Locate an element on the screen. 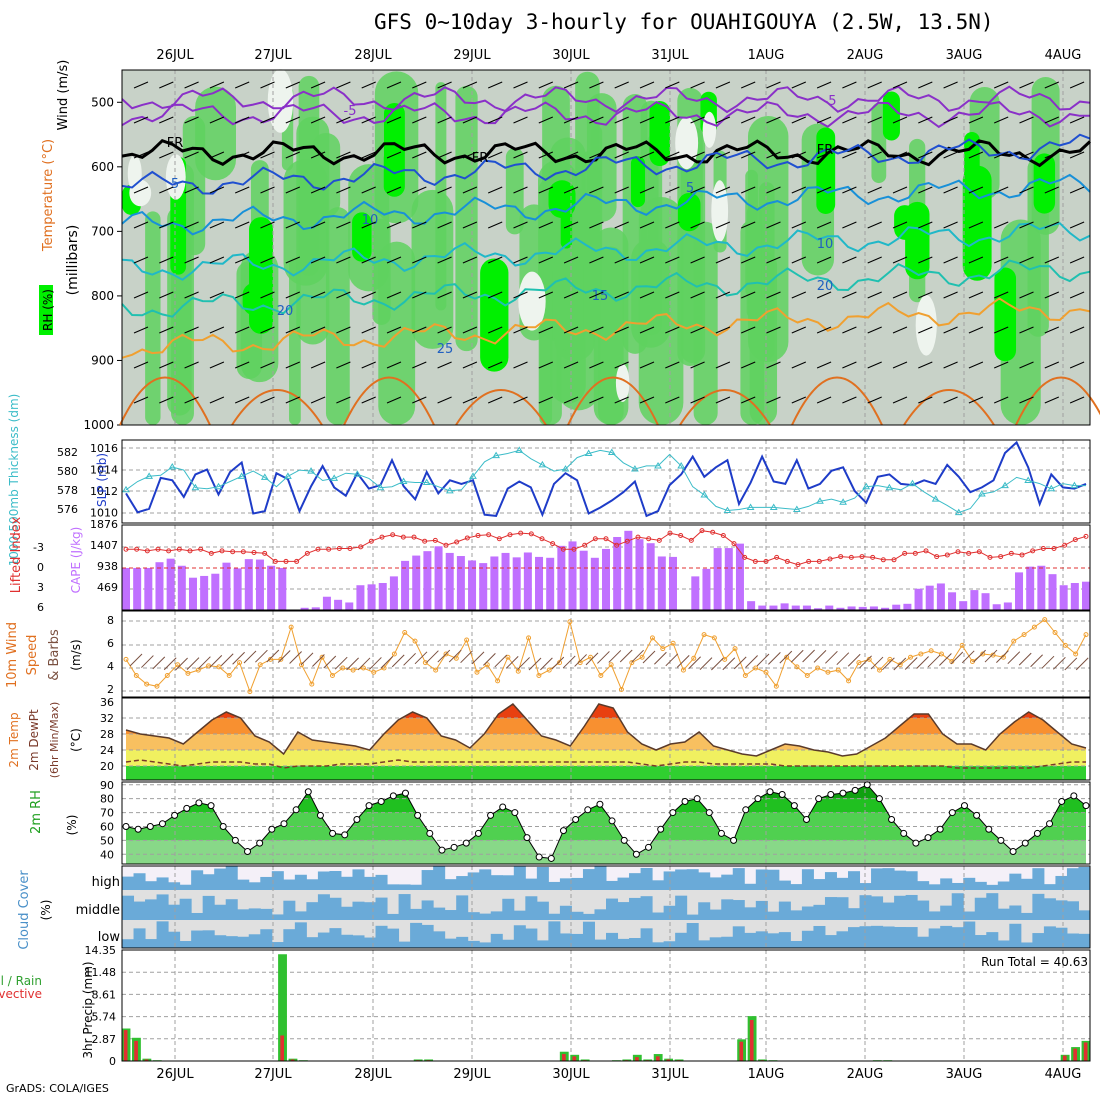 The image size is (1100, 1100). thickness-tick-2: 578 is located at coordinates (67, 490).